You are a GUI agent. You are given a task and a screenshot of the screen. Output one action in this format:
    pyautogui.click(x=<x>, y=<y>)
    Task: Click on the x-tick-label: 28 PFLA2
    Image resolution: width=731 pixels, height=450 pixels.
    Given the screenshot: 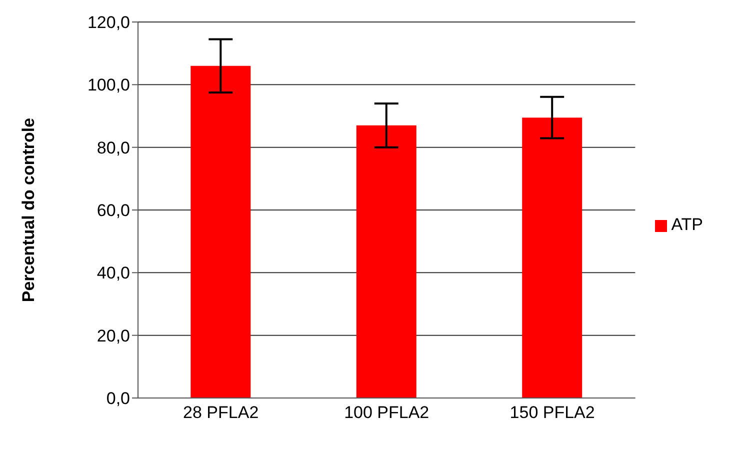 What is the action you would take?
    pyautogui.click(x=221, y=412)
    